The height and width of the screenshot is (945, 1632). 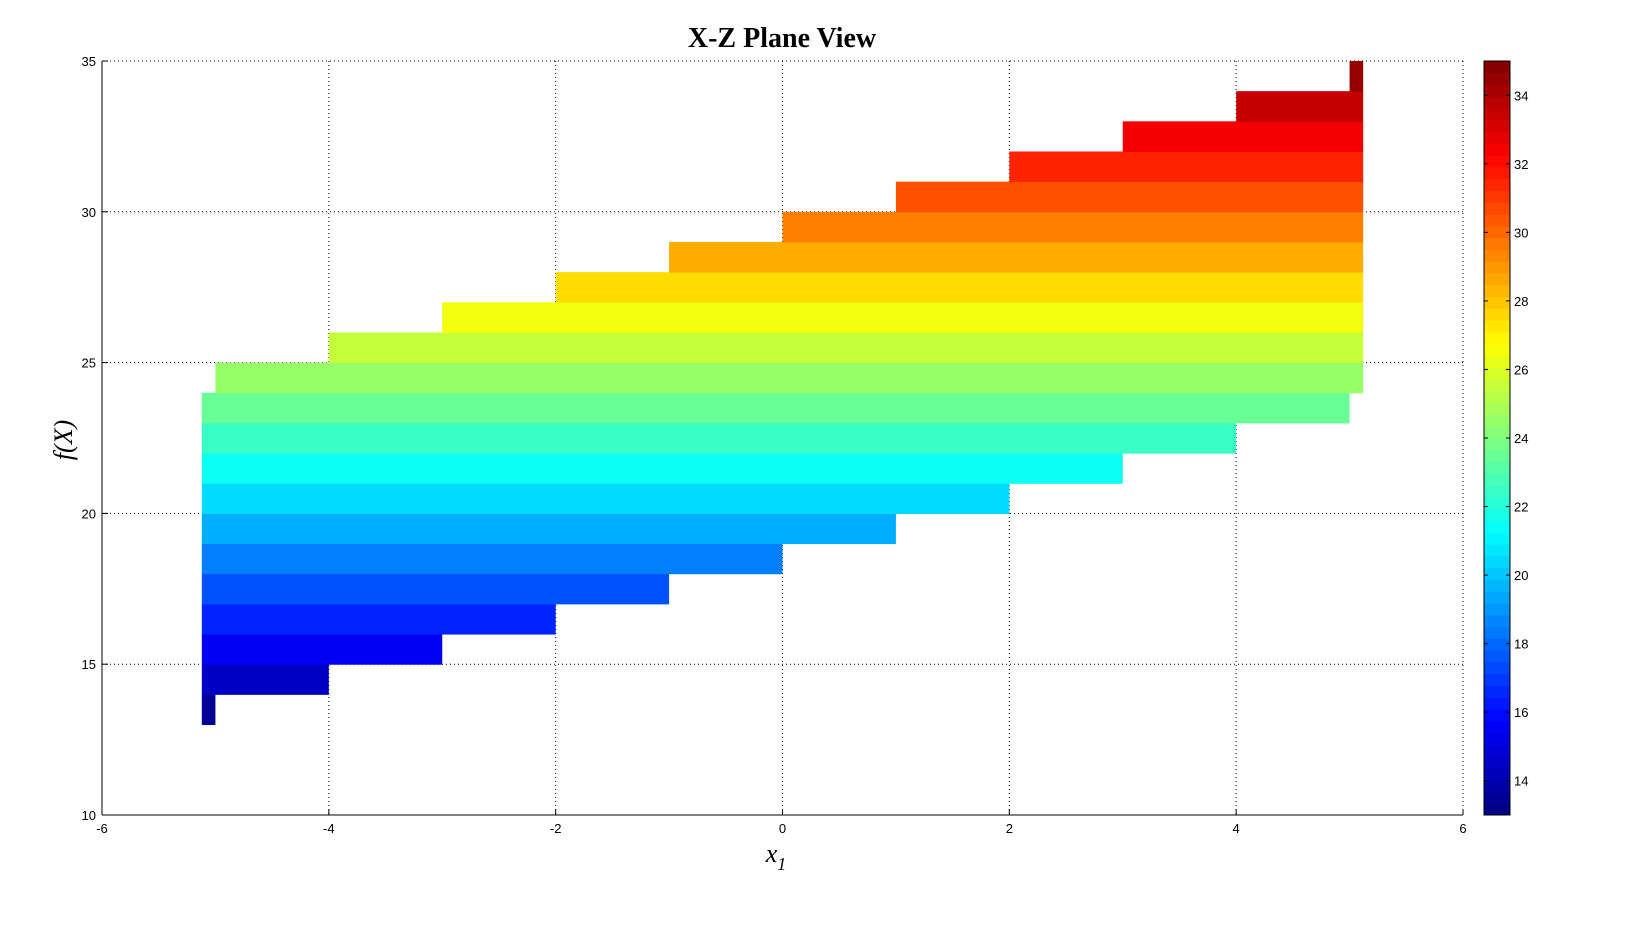 What do you see at coordinates (1462, 828) in the screenshot?
I see `x-tick-label: 6` at bounding box center [1462, 828].